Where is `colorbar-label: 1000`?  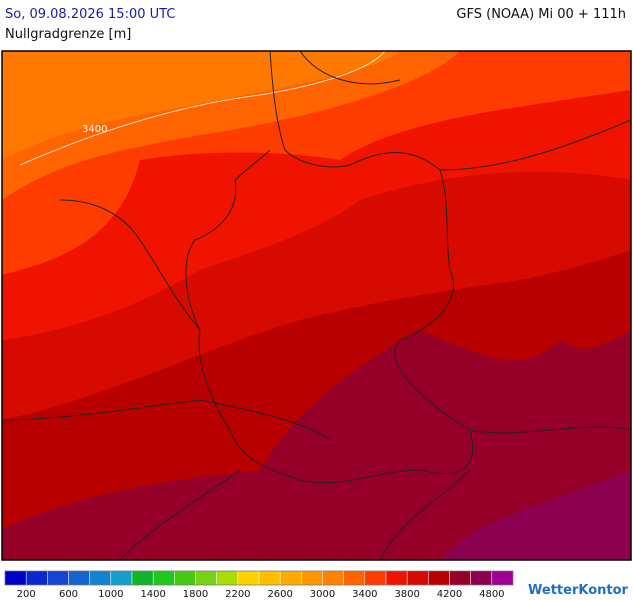
colorbar-label: 1000 is located at coordinates (110, 594).